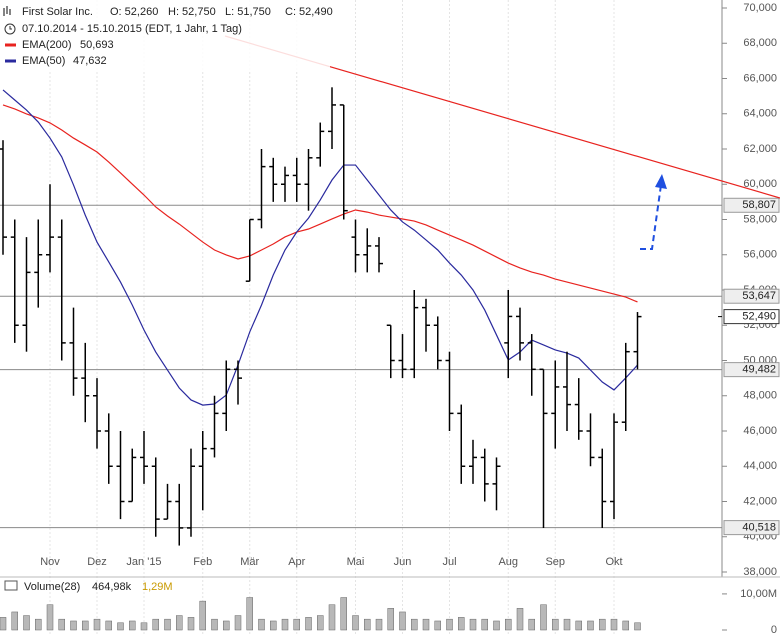  Describe the element at coordinates (759, 528) in the screenshot. I see `level-label: 40,518` at that location.